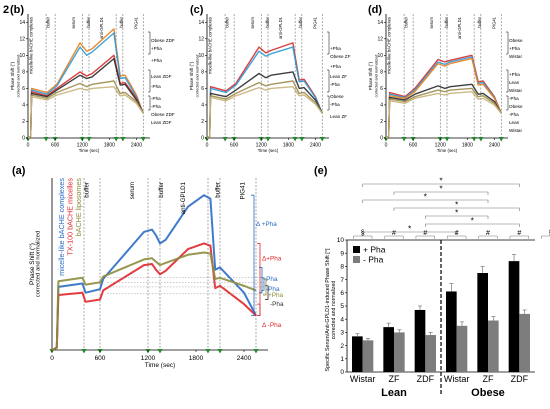 Image resolution: width=550 pixels, height=409 pixels. What do you see at coordinates (467, 146) in the screenshot?
I see `x-tick-label-d: 1800` at bounding box center [467, 146].